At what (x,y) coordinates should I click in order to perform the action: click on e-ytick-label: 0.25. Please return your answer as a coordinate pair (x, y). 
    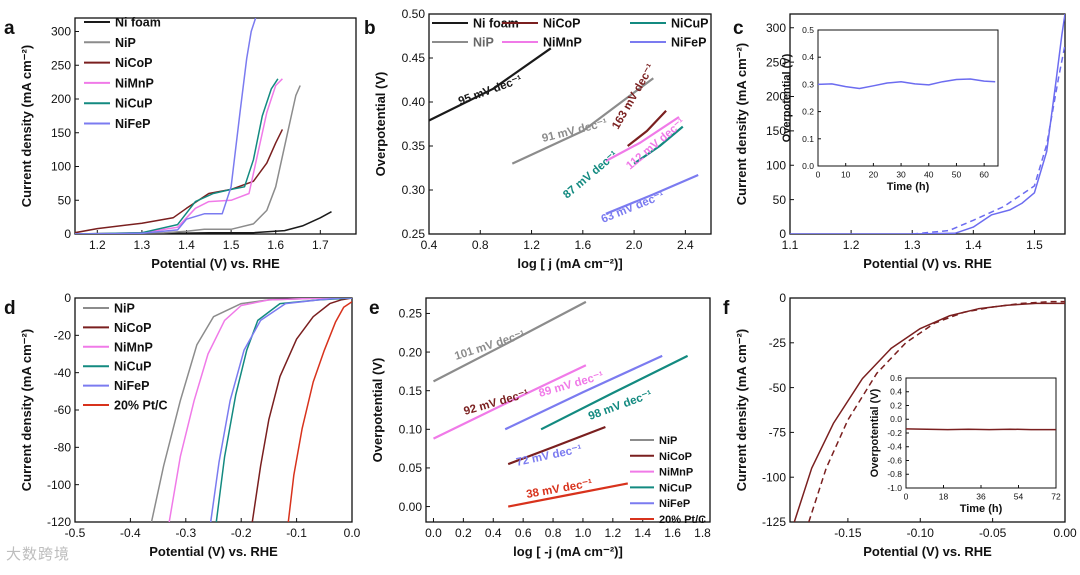
    Looking at the image, I should click on (411, 314).